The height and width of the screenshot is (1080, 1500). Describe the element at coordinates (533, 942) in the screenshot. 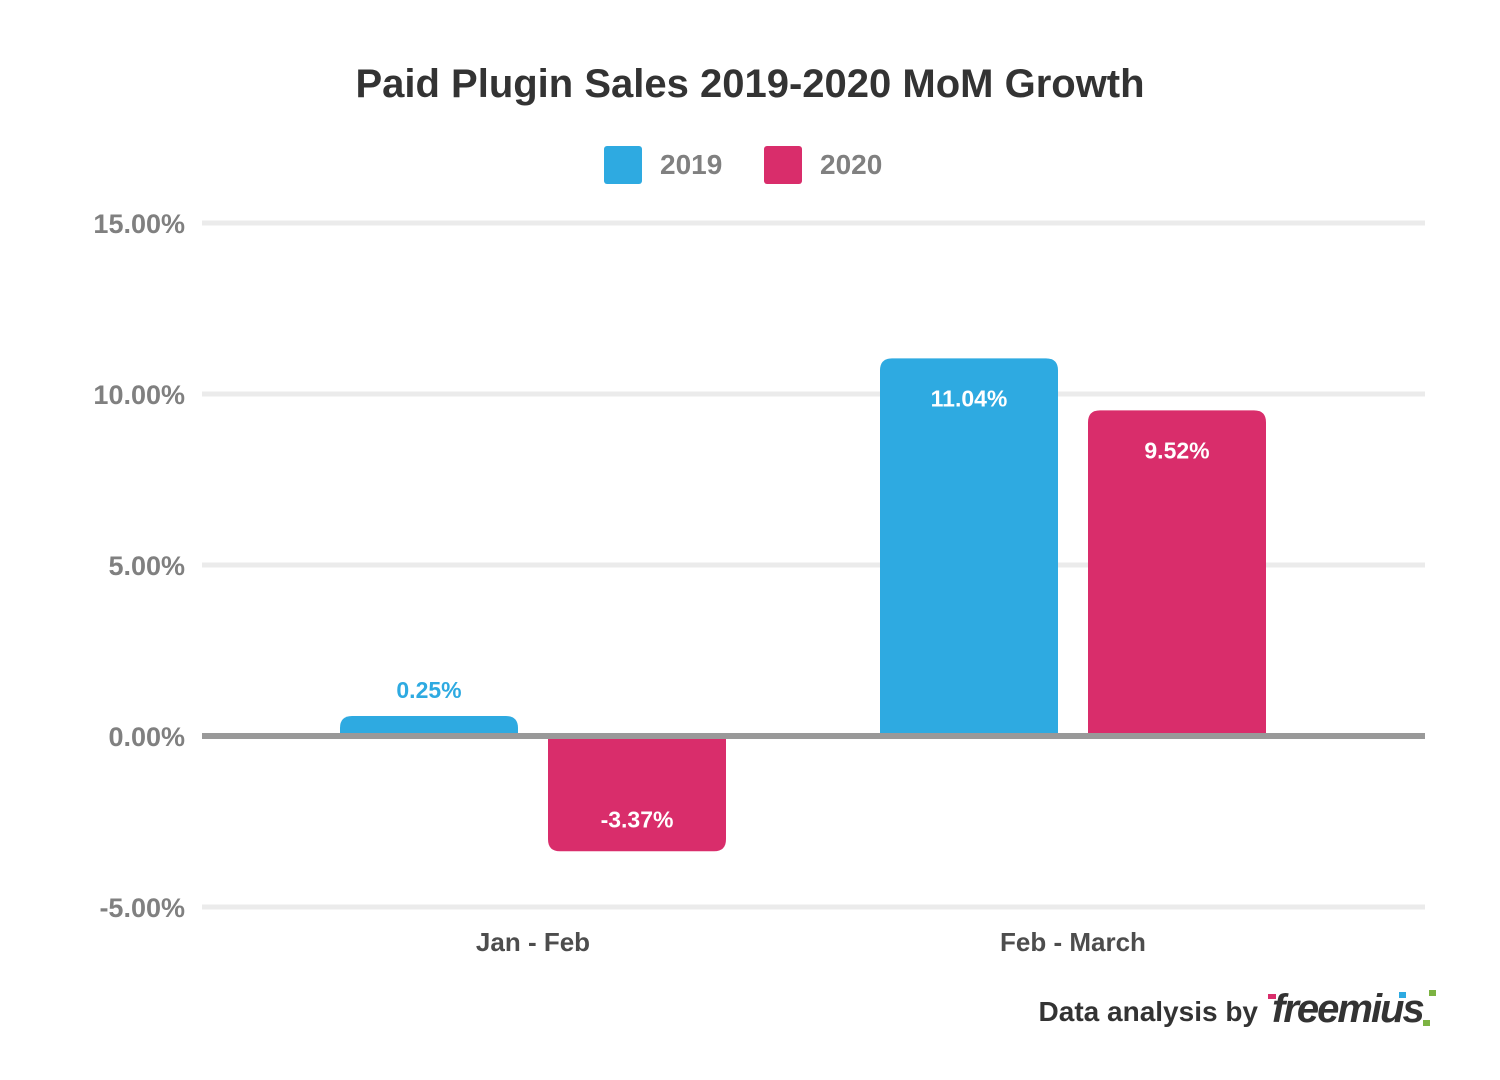

I see `x-category-label: Jan - Feb` at that location.